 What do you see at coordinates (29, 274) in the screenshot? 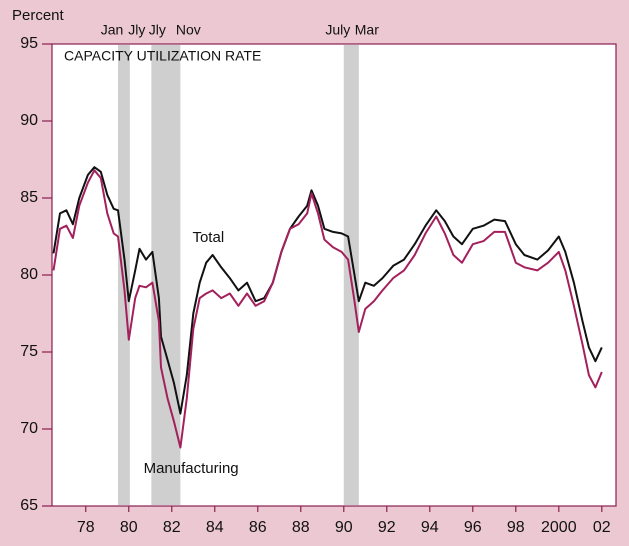
I see `y-tick-label: 80` at bounding box center [29, 274].